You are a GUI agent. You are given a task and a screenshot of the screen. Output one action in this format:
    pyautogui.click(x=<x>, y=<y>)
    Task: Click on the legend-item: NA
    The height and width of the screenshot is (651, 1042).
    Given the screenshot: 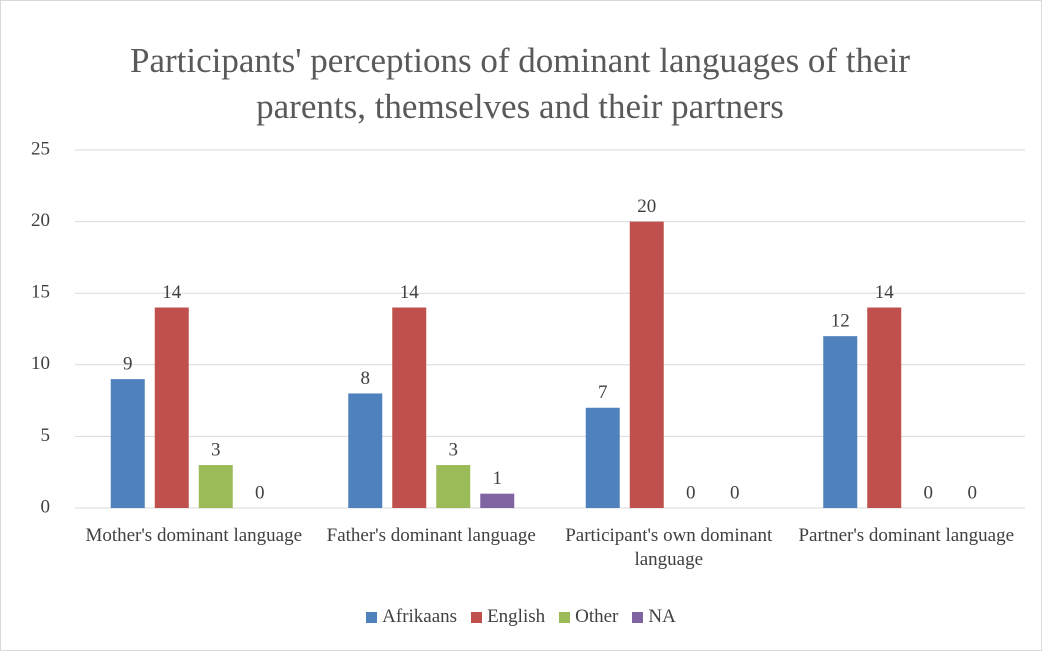 What is the action you would take?
    pyautogui.click(x=654, y=617)
    